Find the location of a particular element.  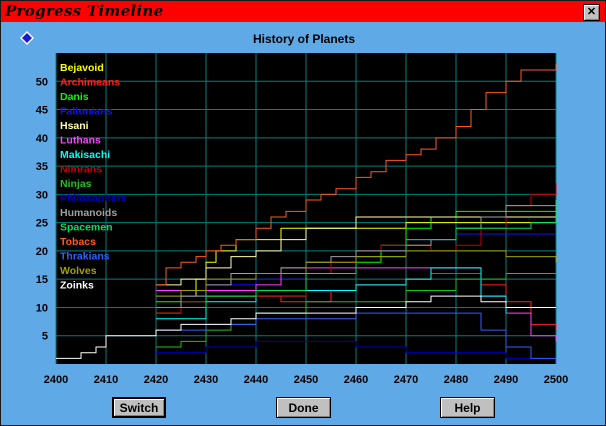

series-line-philosophers is located at coordinates (356, 349).